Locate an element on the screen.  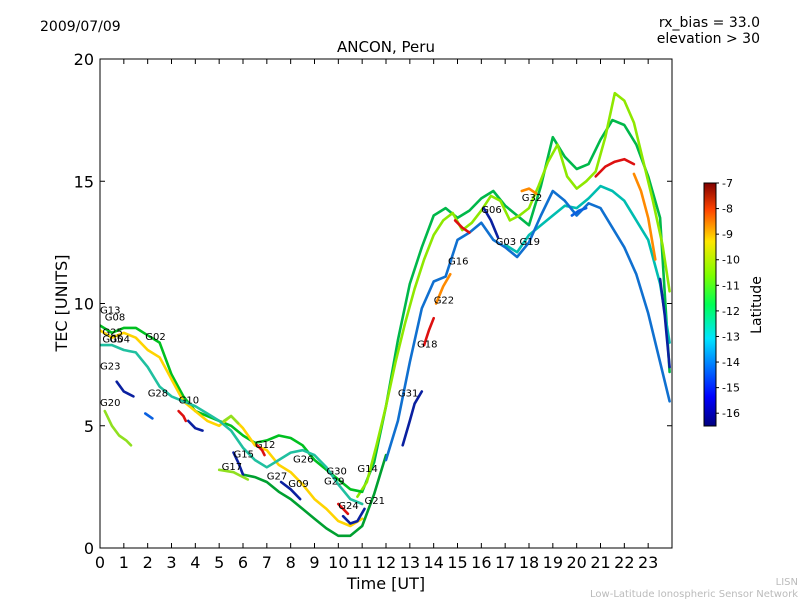
y-axis-label: TEC [UNITS] is located at coordinates (61, 304).